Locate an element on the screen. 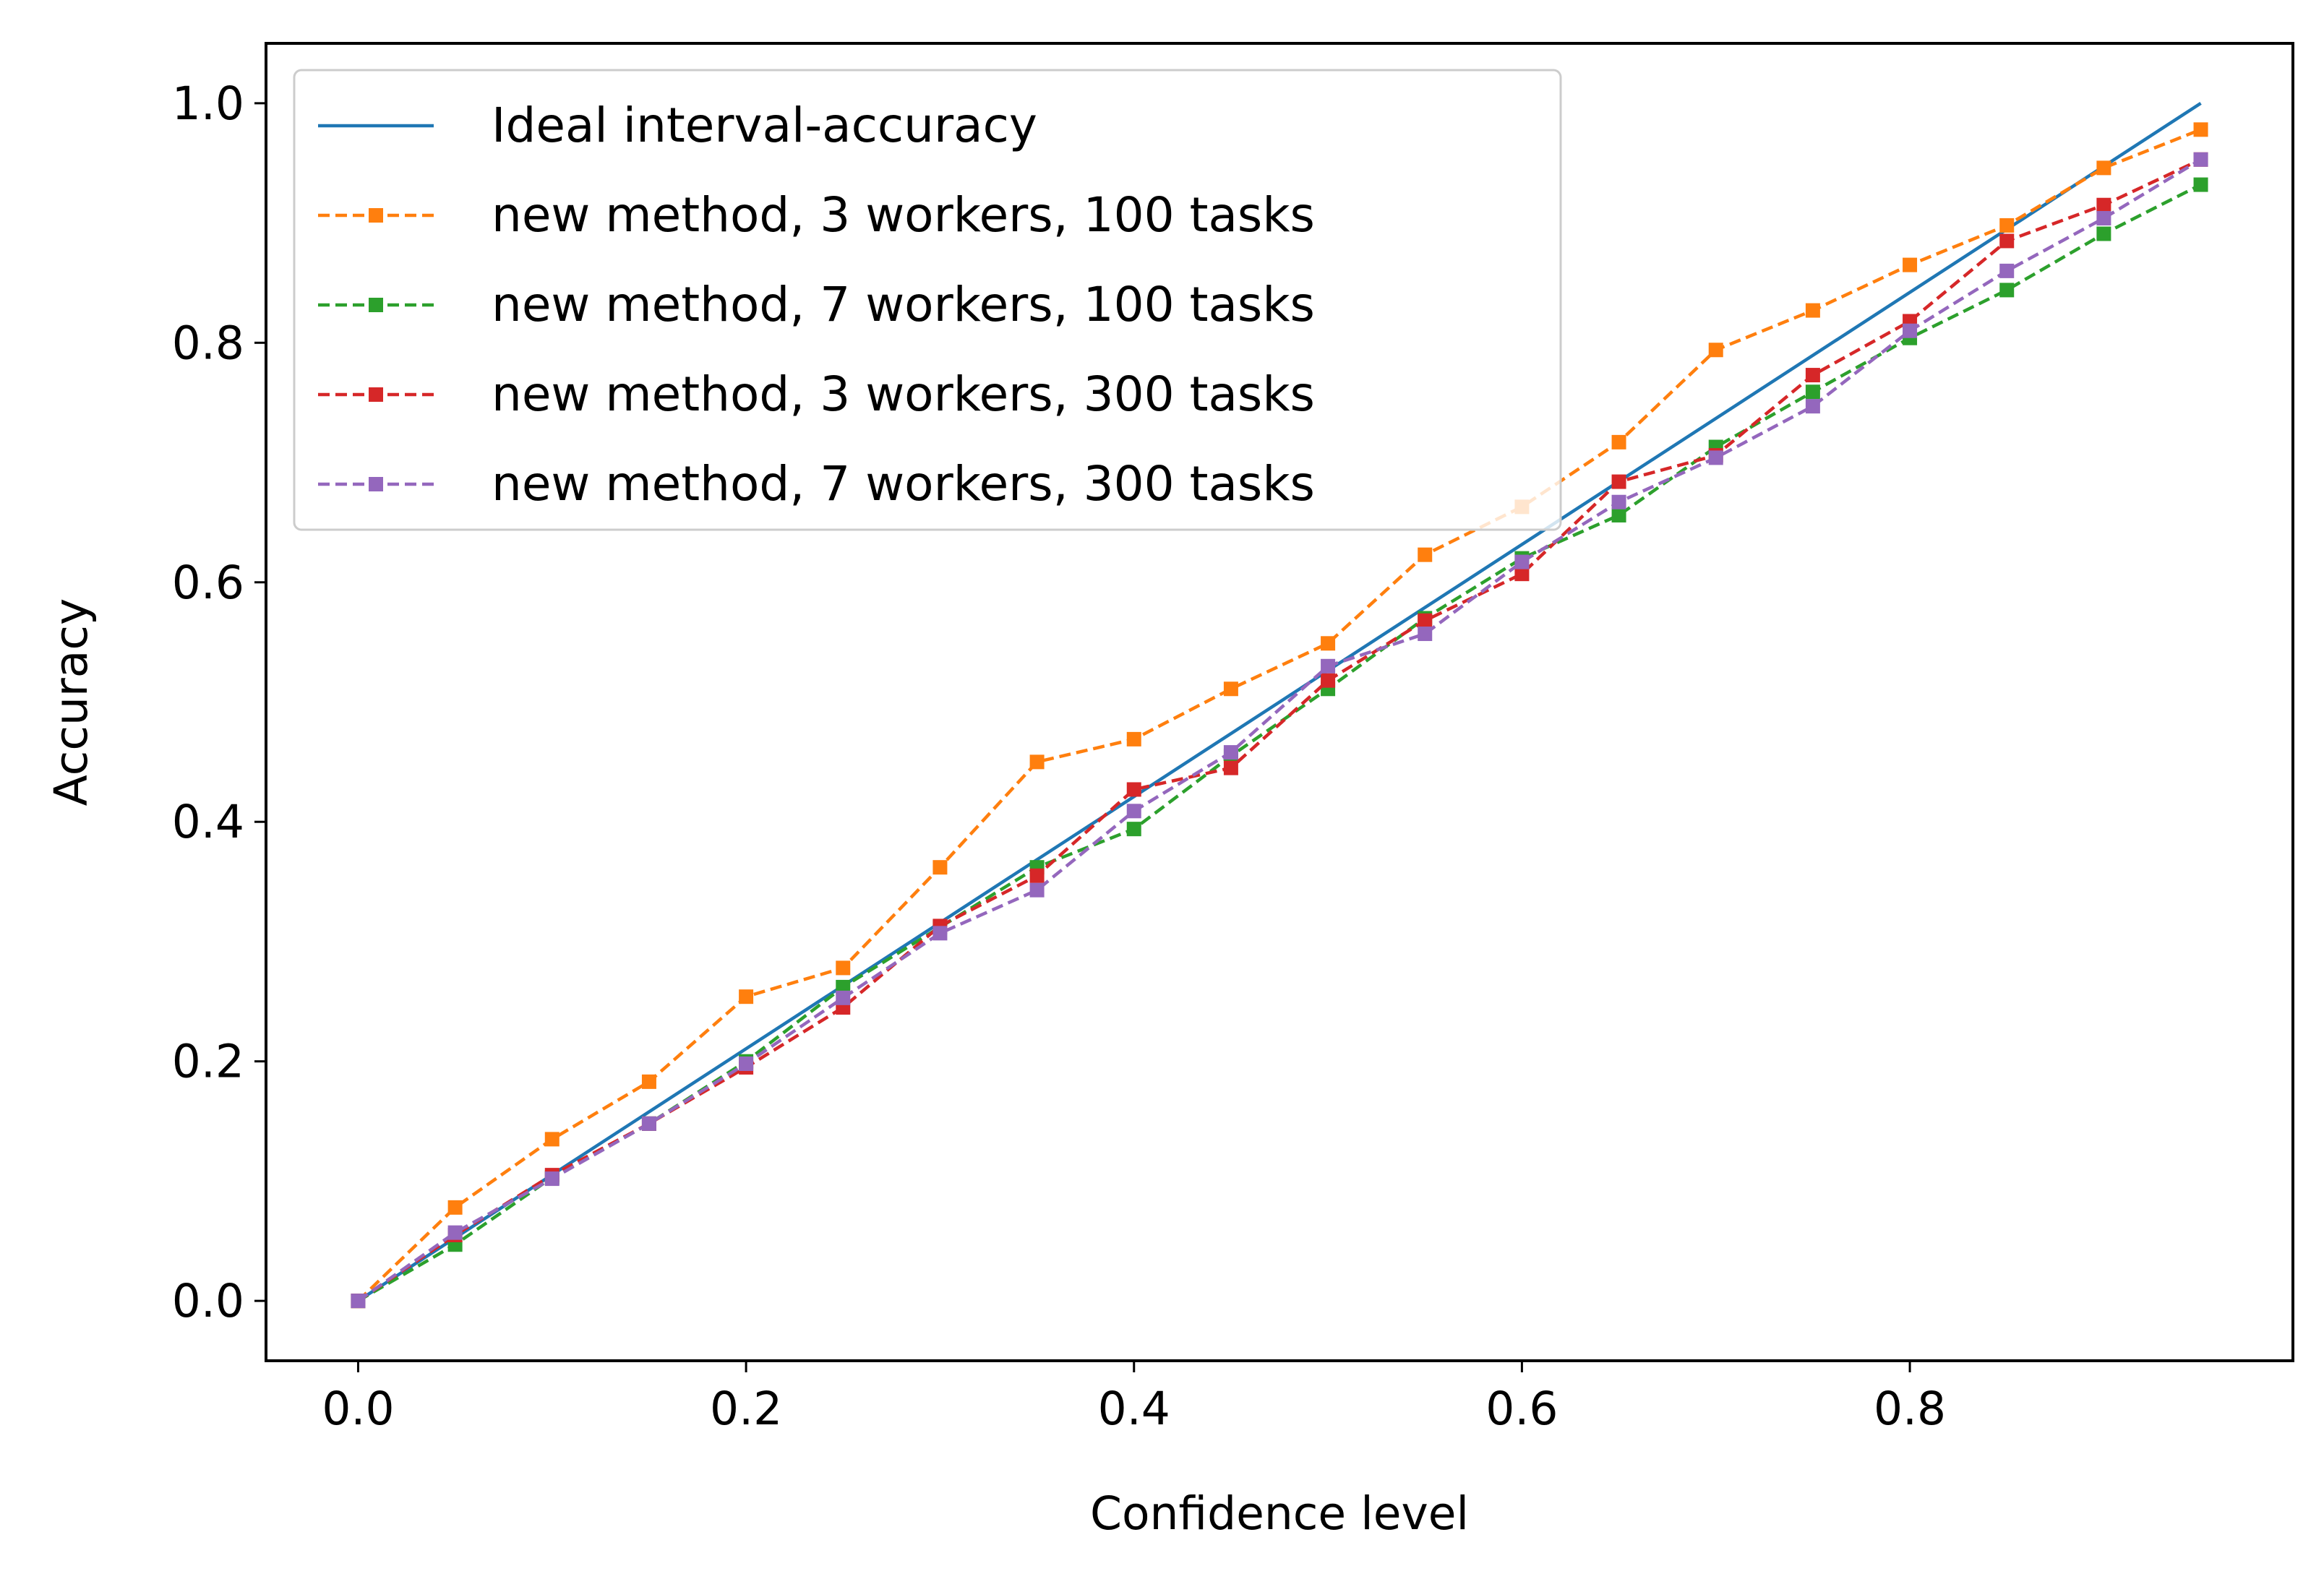  y-tick-label: 0.6 is located at coordinates (208, 582).